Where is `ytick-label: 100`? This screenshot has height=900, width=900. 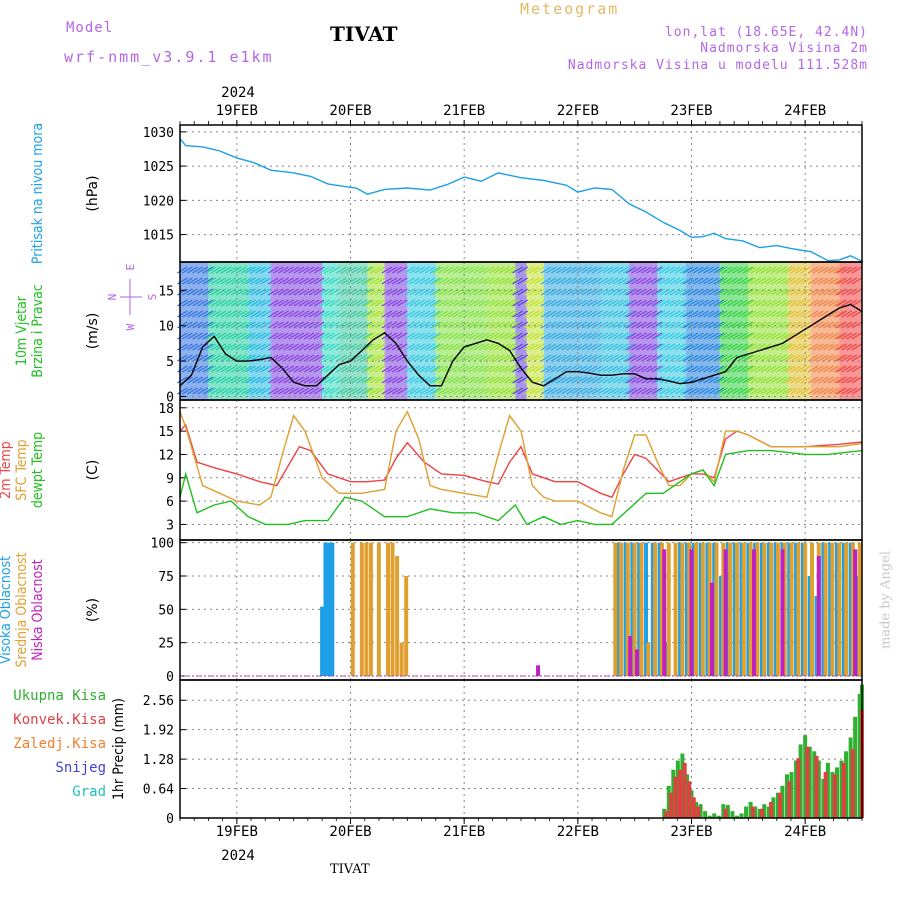
ytick-label: 100 is located at coordinates (162, 544).